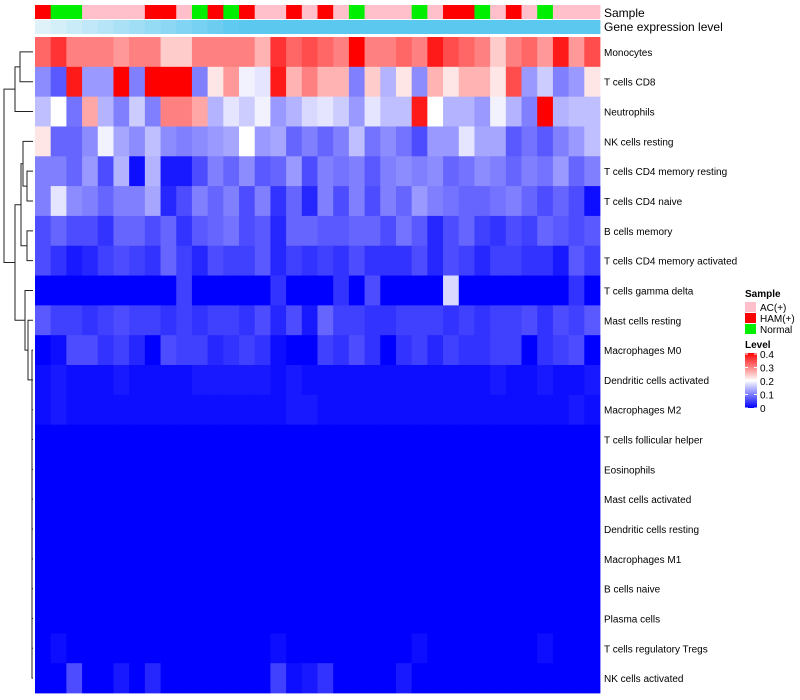 The image size is (800, 700). I want to click on gene-expression-annotation-label: Gene expression level, so click(663, 27).